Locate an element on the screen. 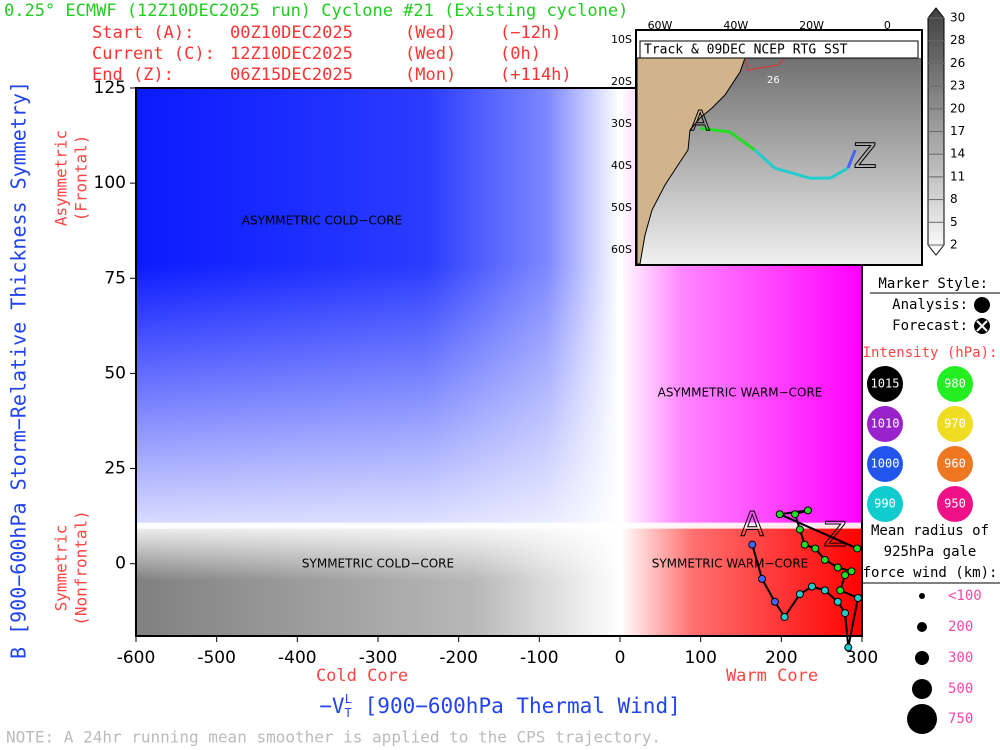  intensity-label: 1010 is located at coordinates (885, 424).